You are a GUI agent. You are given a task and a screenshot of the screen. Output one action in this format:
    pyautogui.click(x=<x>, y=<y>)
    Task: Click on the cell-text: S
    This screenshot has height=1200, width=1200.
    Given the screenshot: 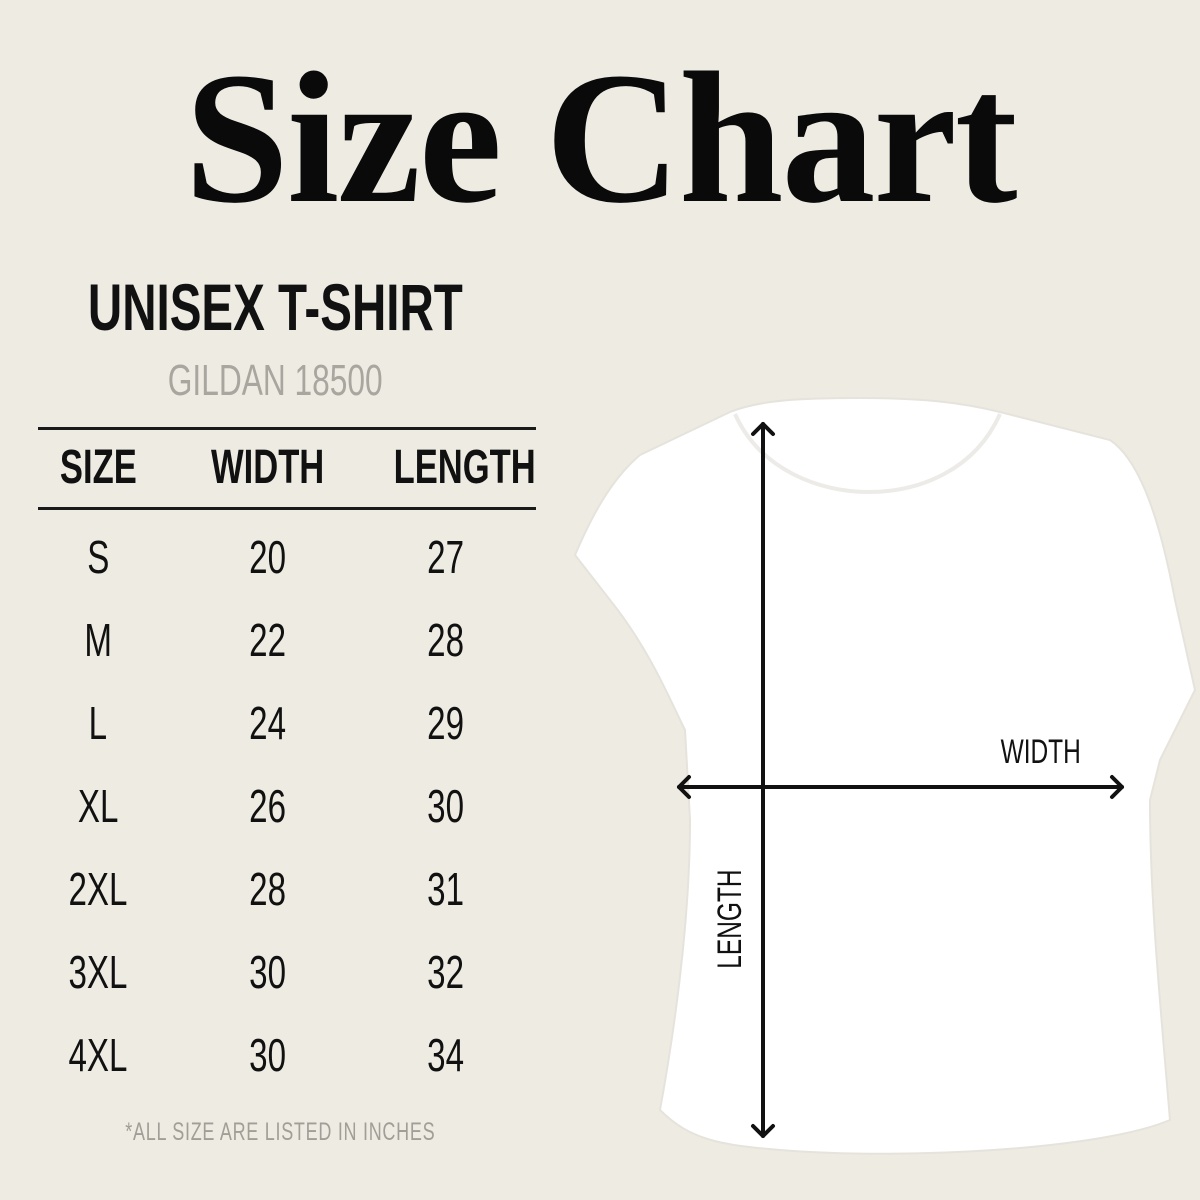 What is the action you would take?
    pyautogui.click(x=98, y=557)
    